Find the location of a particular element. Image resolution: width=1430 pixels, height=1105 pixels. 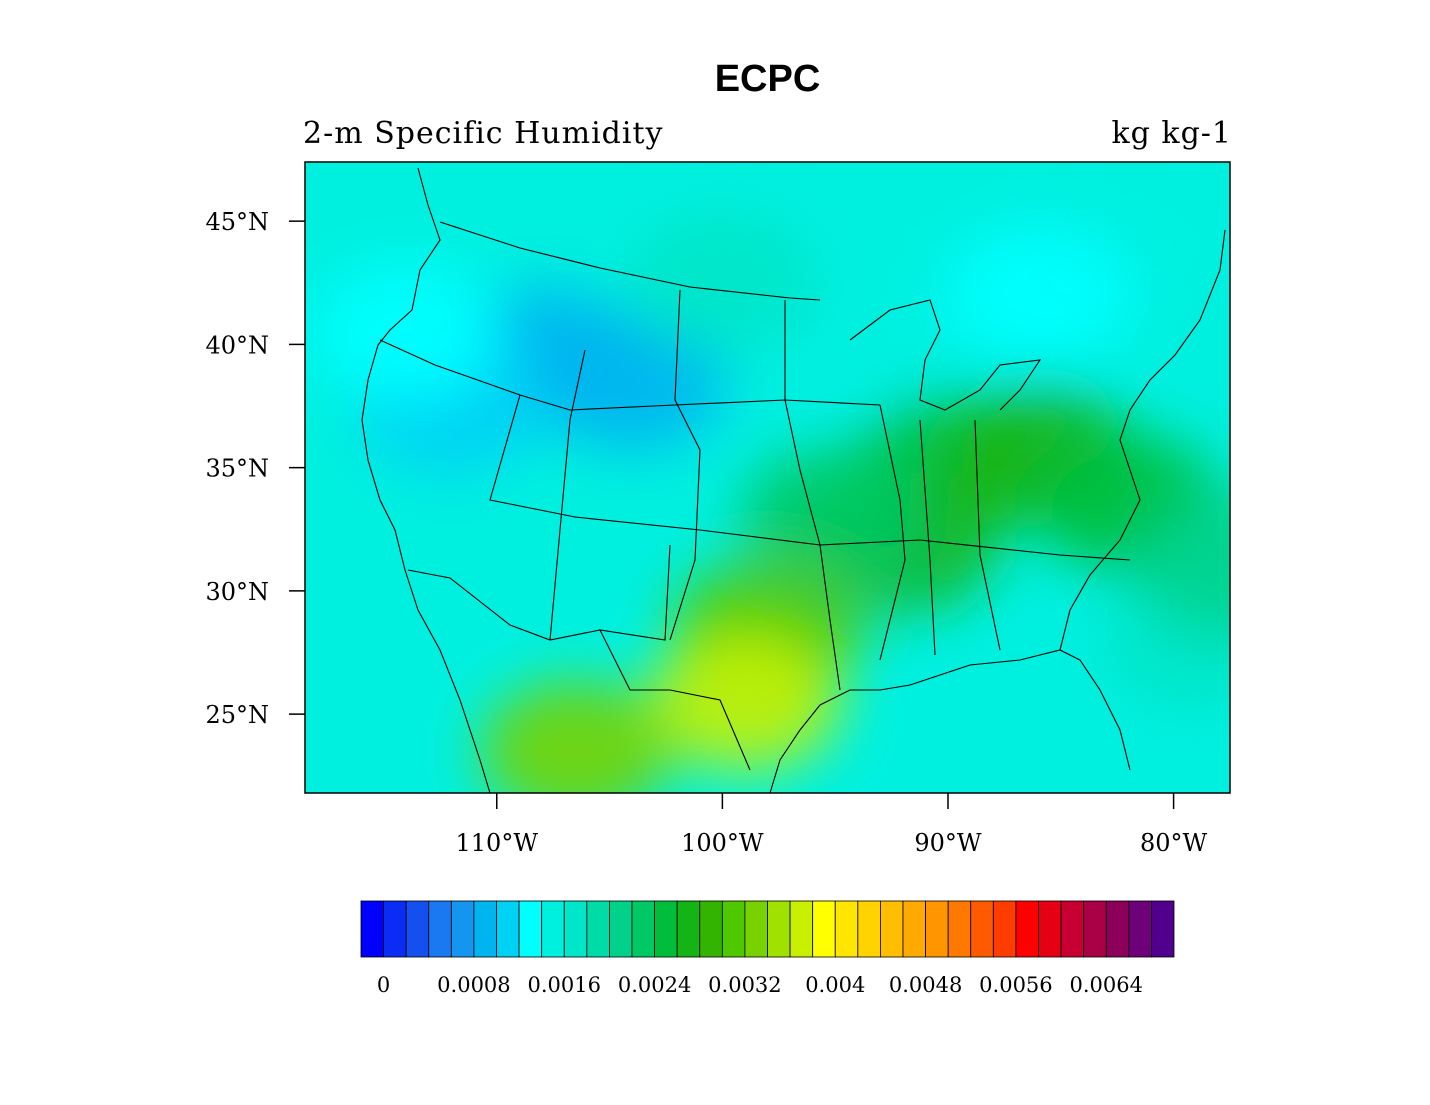

colorbar-label: 0.0008 is located at coordinates (473, 985).